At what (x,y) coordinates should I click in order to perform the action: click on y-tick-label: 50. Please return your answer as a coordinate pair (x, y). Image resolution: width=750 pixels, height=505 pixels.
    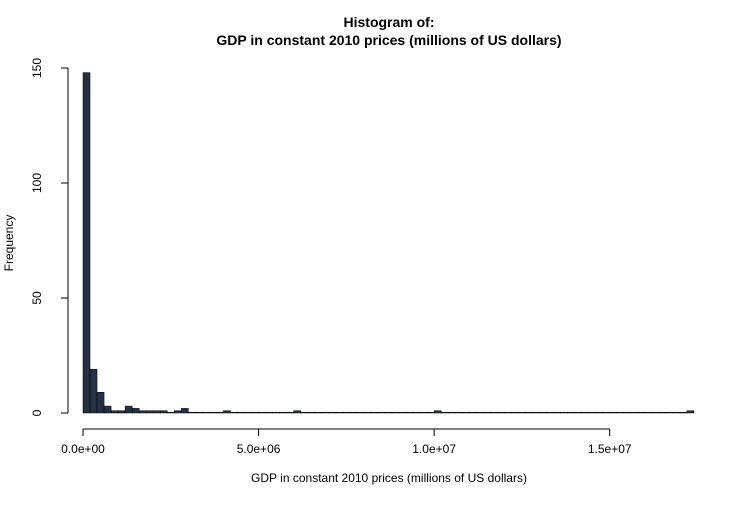
    Looking at the image, I should click on (37, 298).